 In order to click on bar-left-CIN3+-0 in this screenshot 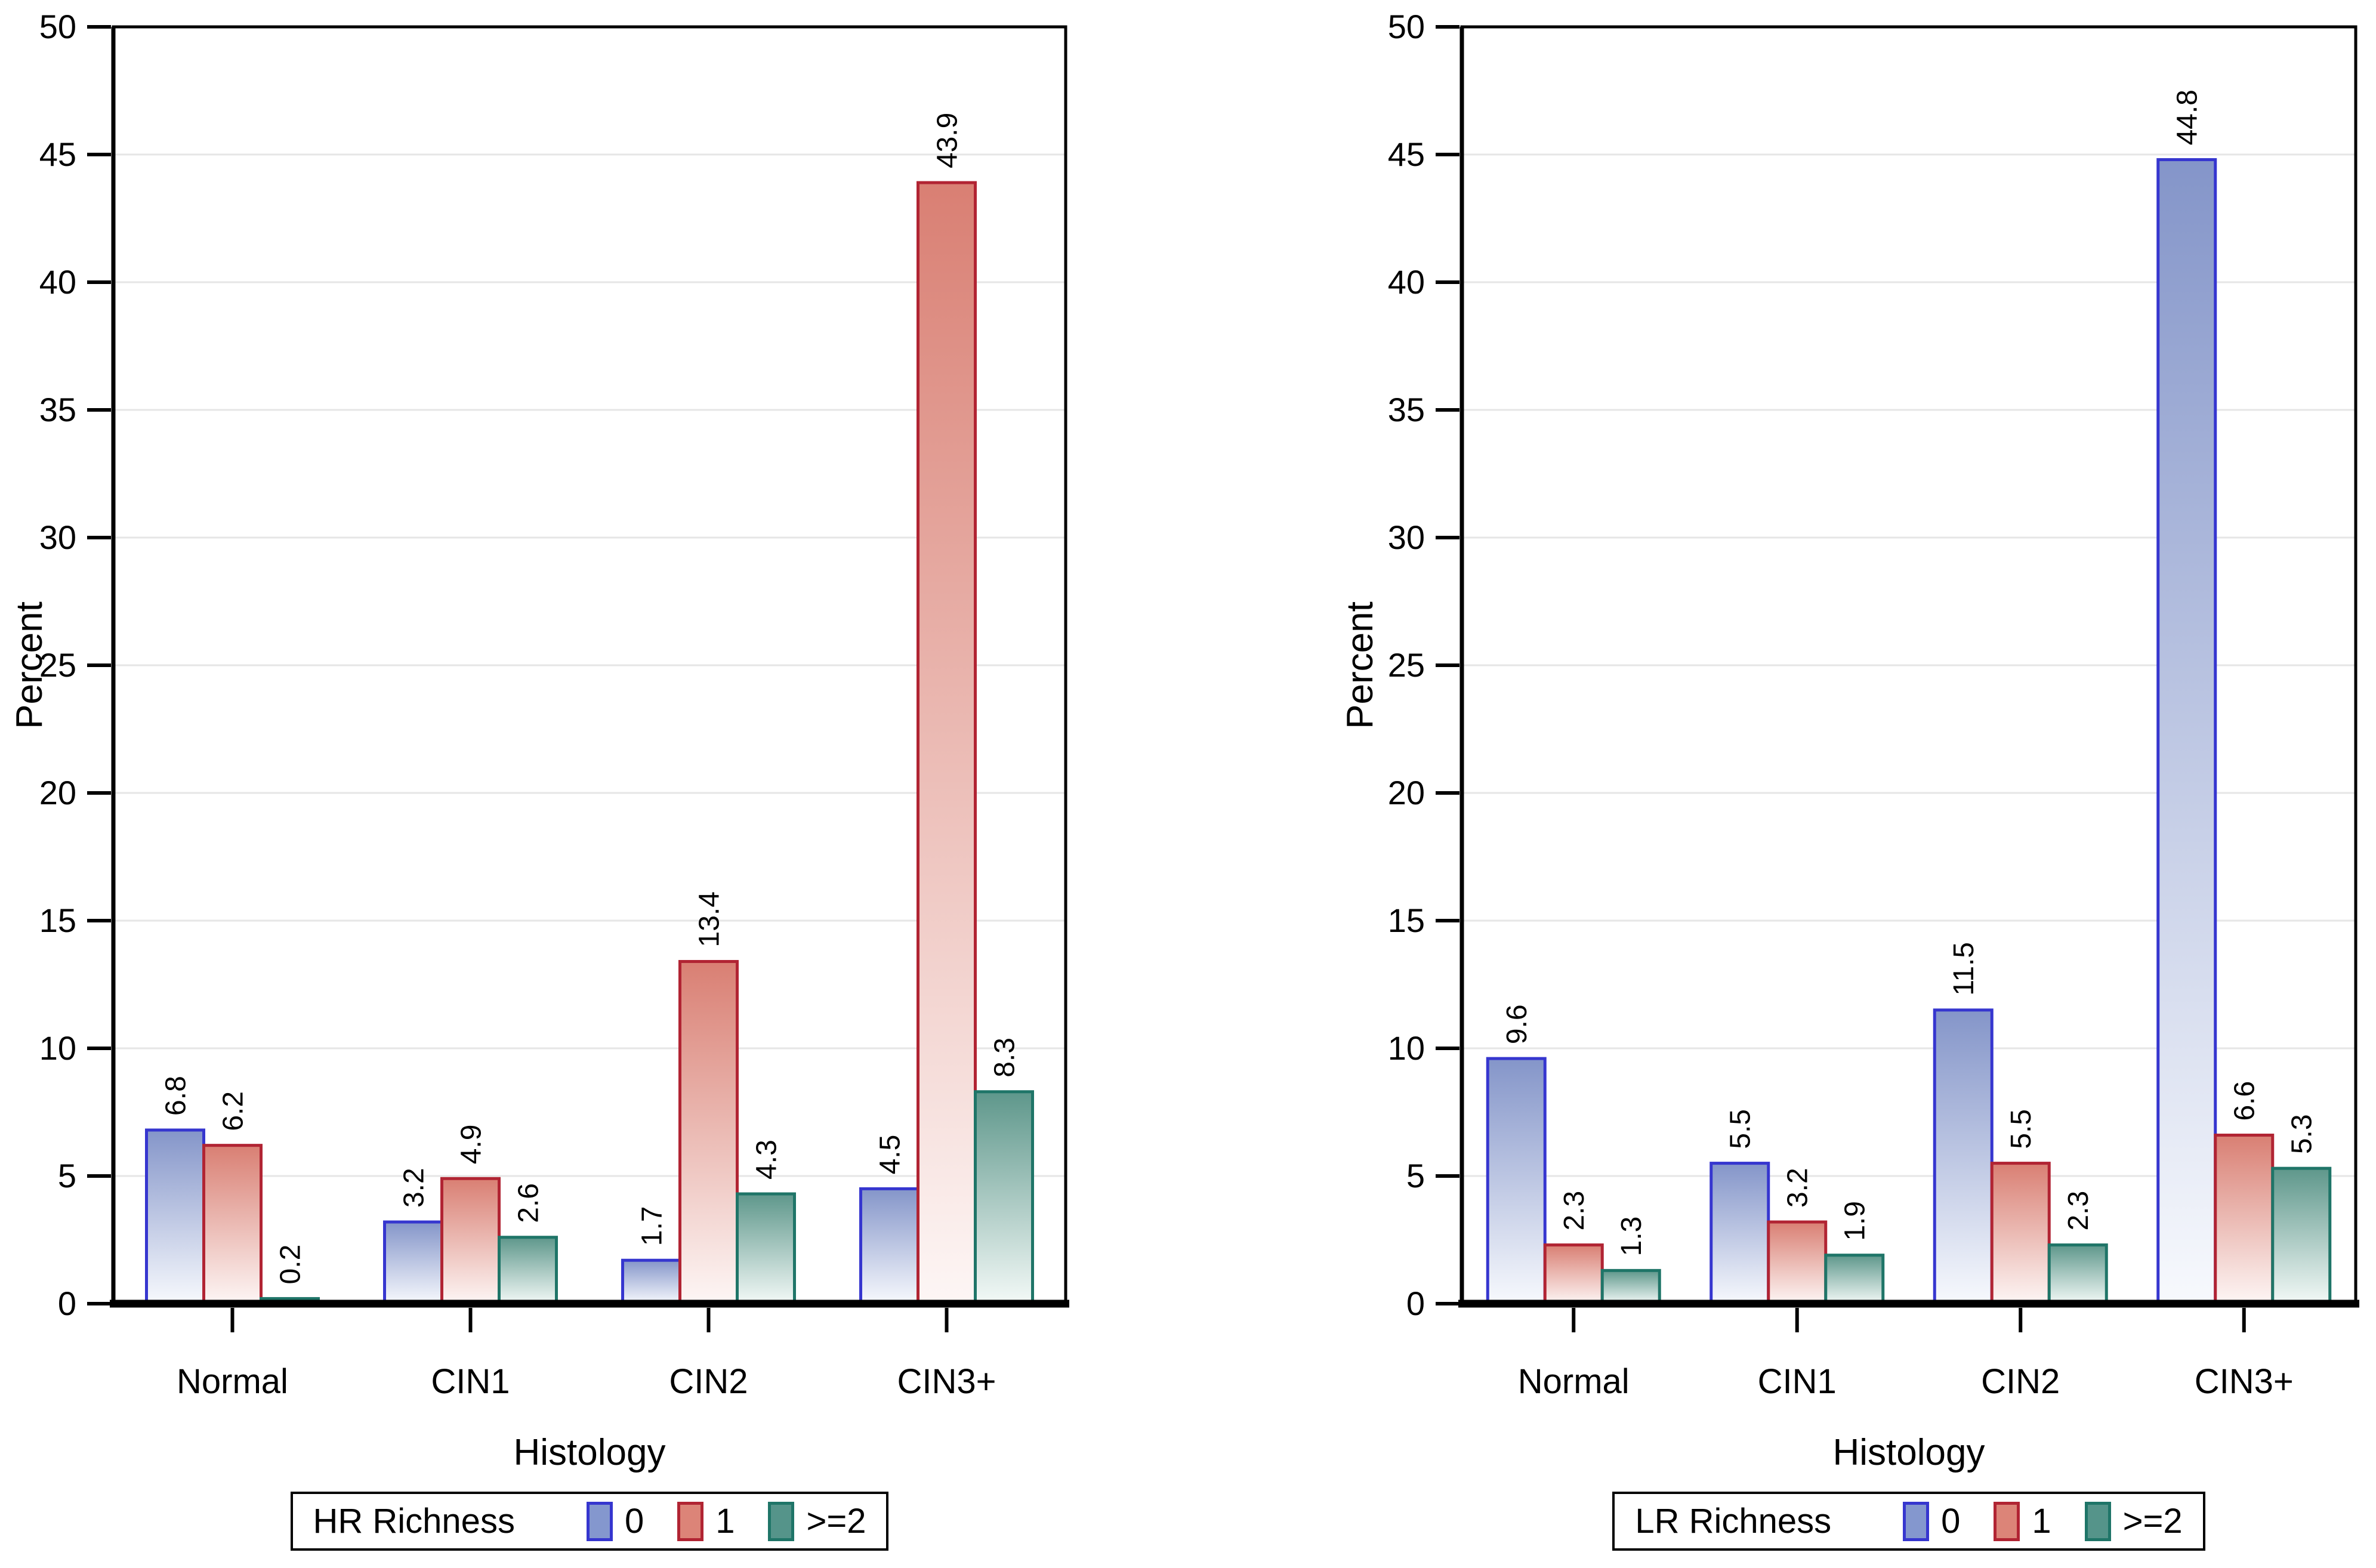, I will do `click(889, 1246)`.